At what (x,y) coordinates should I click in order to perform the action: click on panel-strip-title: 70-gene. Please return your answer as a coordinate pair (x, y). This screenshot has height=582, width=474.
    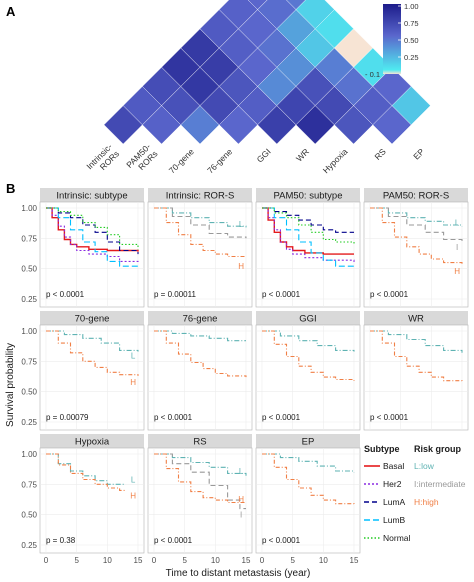
    Looking at the image, I should click on (92, 319).